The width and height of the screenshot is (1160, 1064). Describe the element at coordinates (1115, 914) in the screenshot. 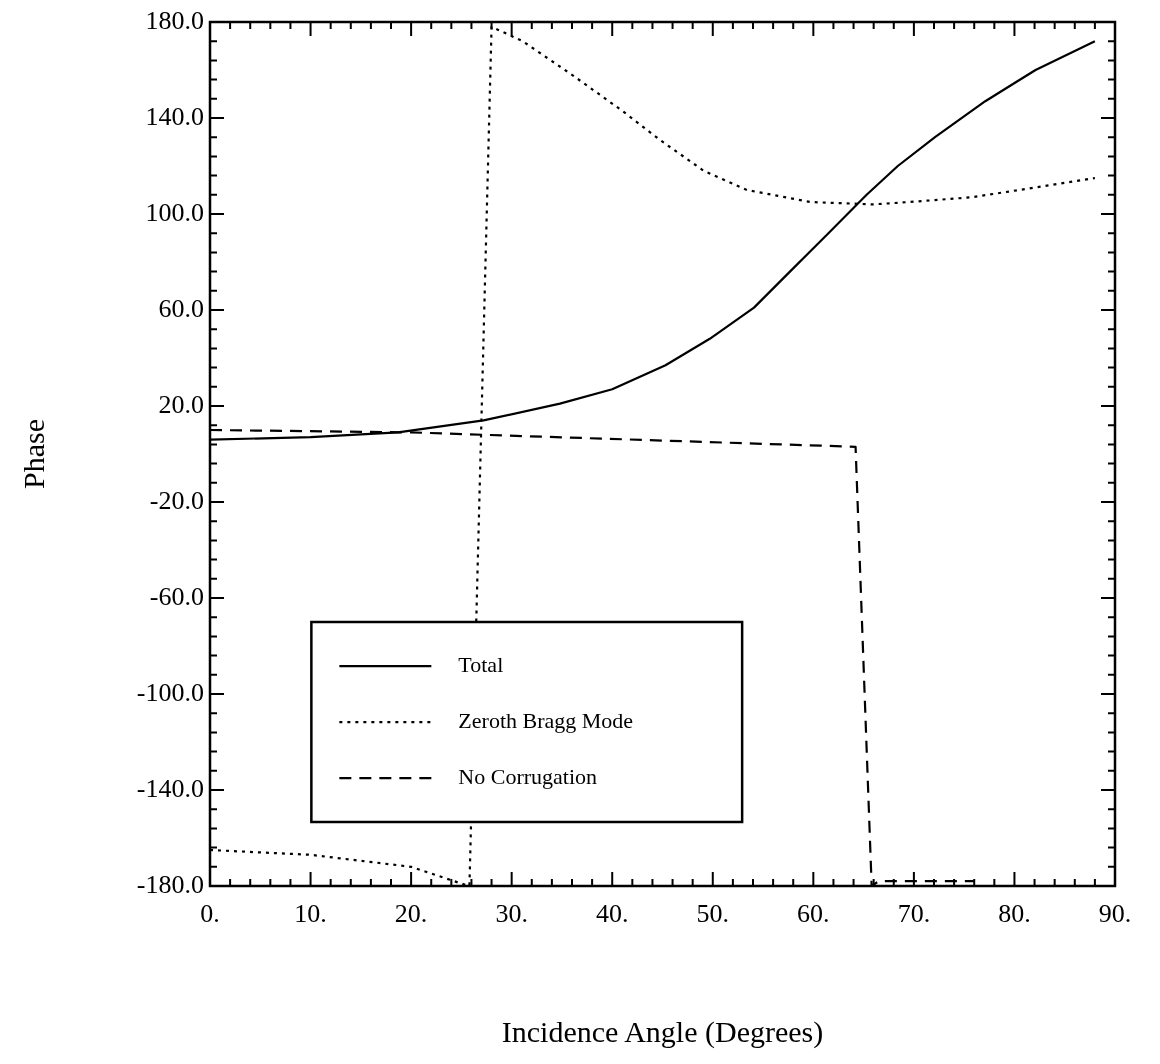

I see `x-tick-label: 90.` at that location.